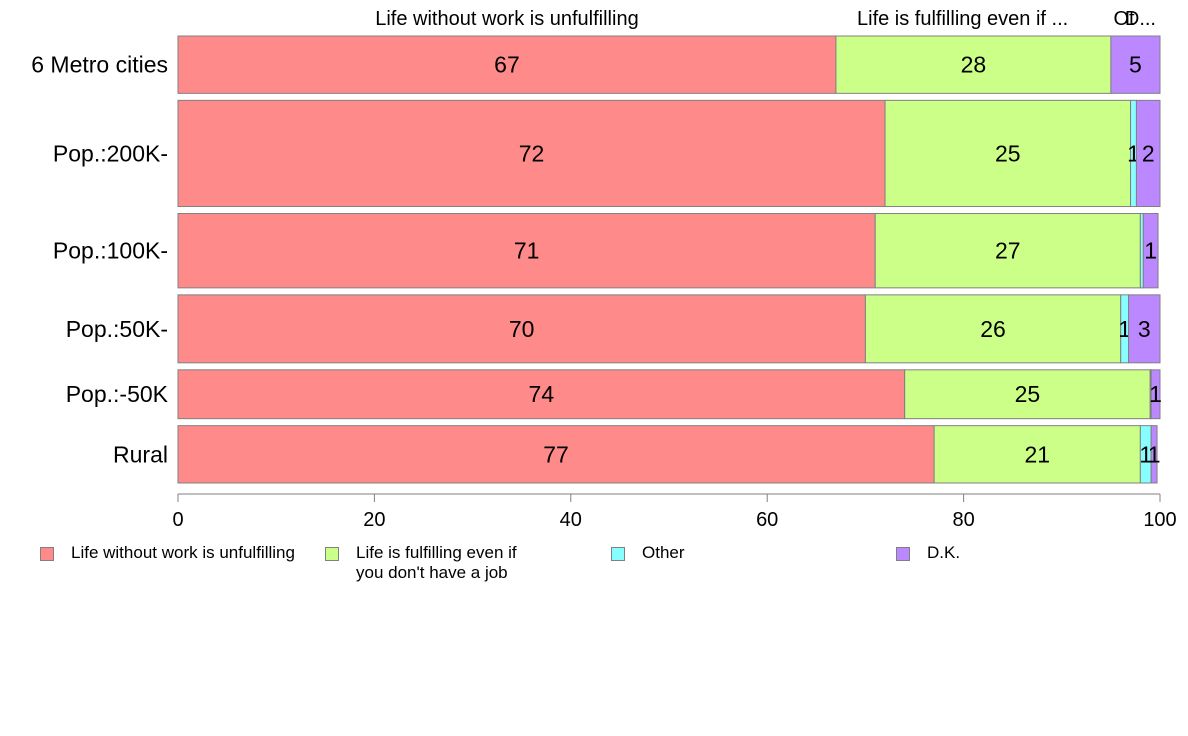  Describe the element at coordinates (618, 554) in the screenshot. I see `legend-swatch-other` at that location.